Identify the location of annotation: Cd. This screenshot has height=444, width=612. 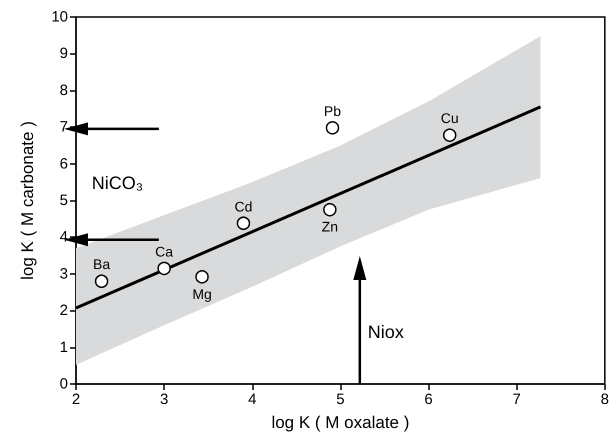
(243, 206).